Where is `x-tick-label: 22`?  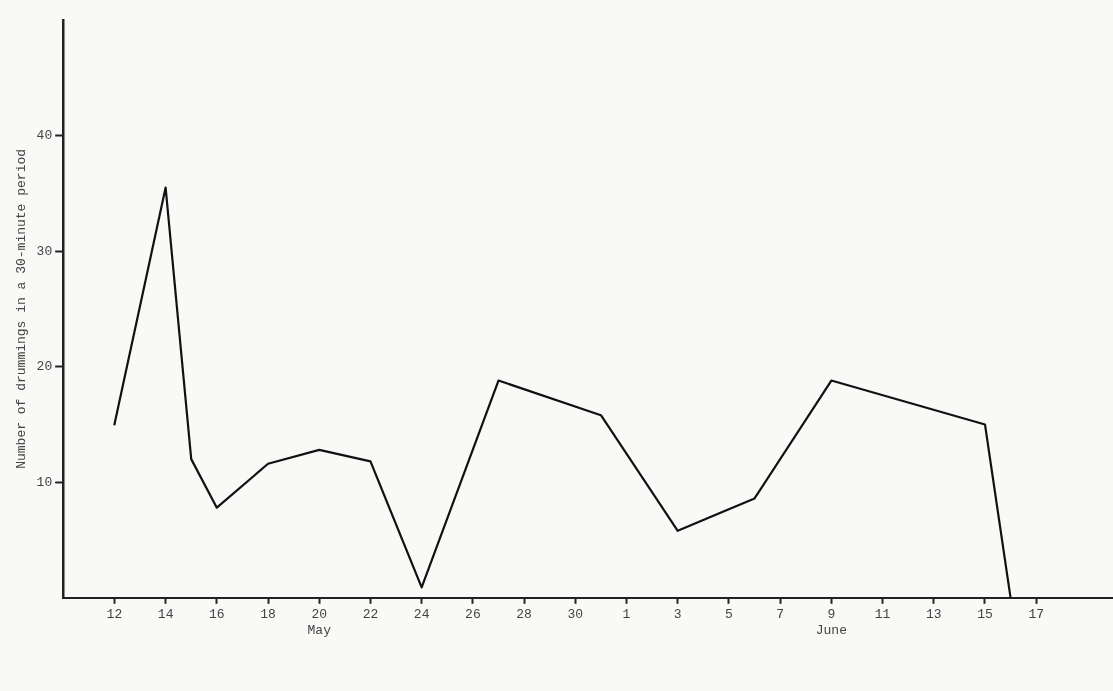
x-tick-label: 22 is located at coordinates (370, 615).